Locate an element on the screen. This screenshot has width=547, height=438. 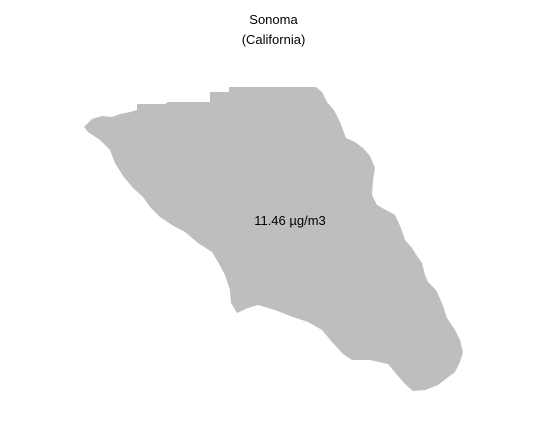
pm25-value-label: 11.46 µg/m3 is located at coordinates (290, 220).